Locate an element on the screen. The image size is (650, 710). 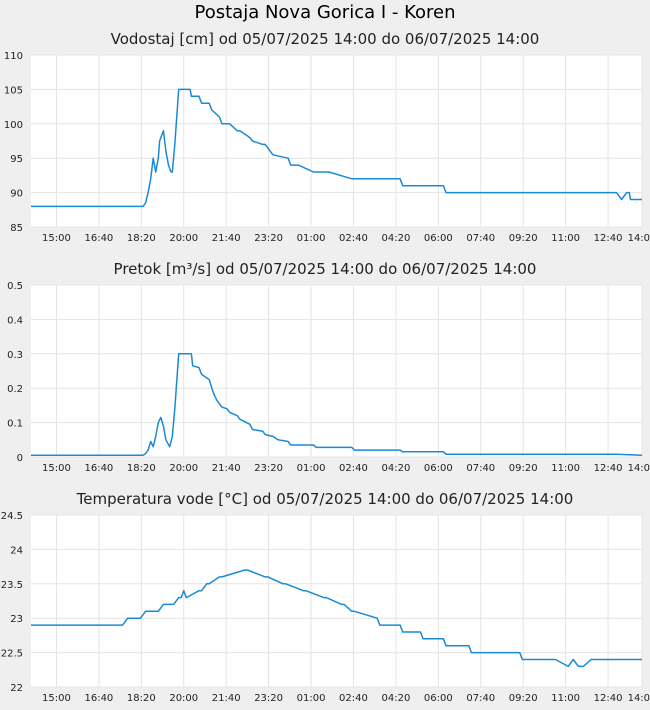
y-tick-label: 100 is located at coordinates (13, 125).